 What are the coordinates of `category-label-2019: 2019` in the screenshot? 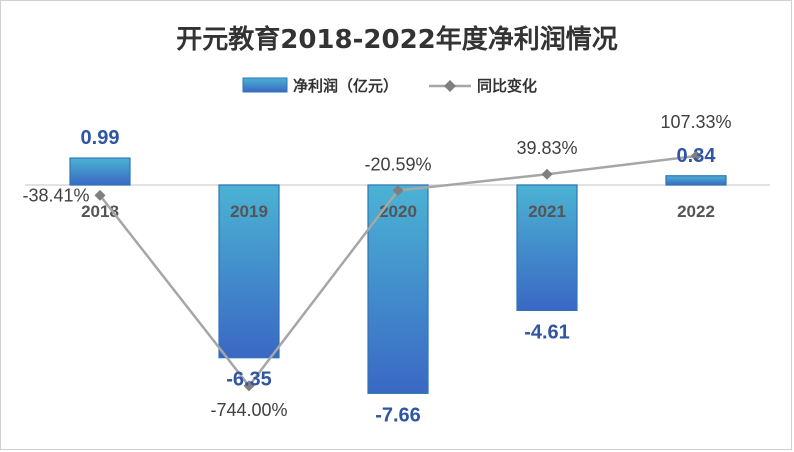 It's located at (249, 211).